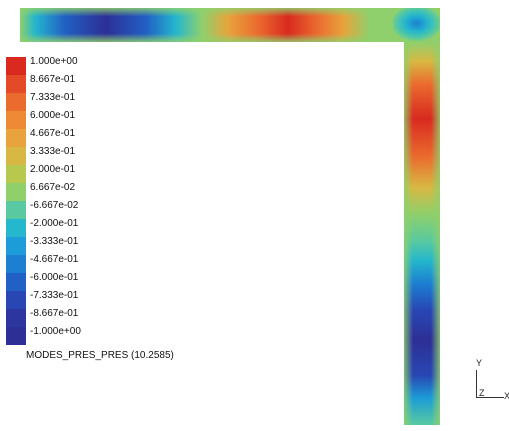 This screenshot has width=509, height=431. I want to click on legend-label: 3.333e-01, so click(53, 151).